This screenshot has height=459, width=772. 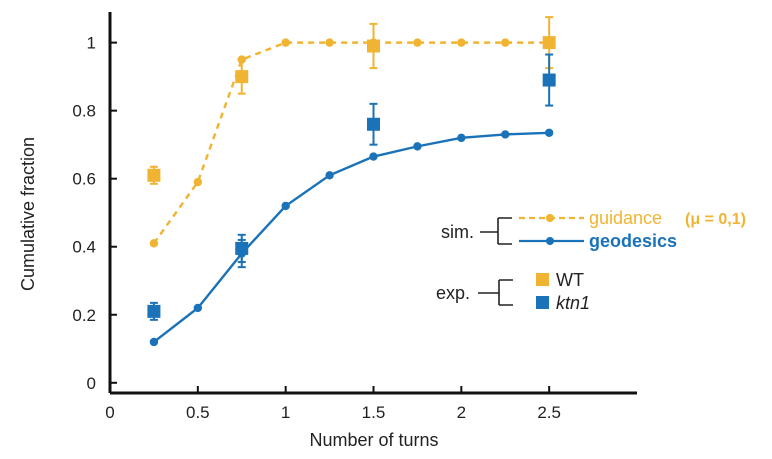 What do you see at coordinates (542, 302) in the screenshot?
I see `legend-ktn1-marker` at bounding box center [542, 302].